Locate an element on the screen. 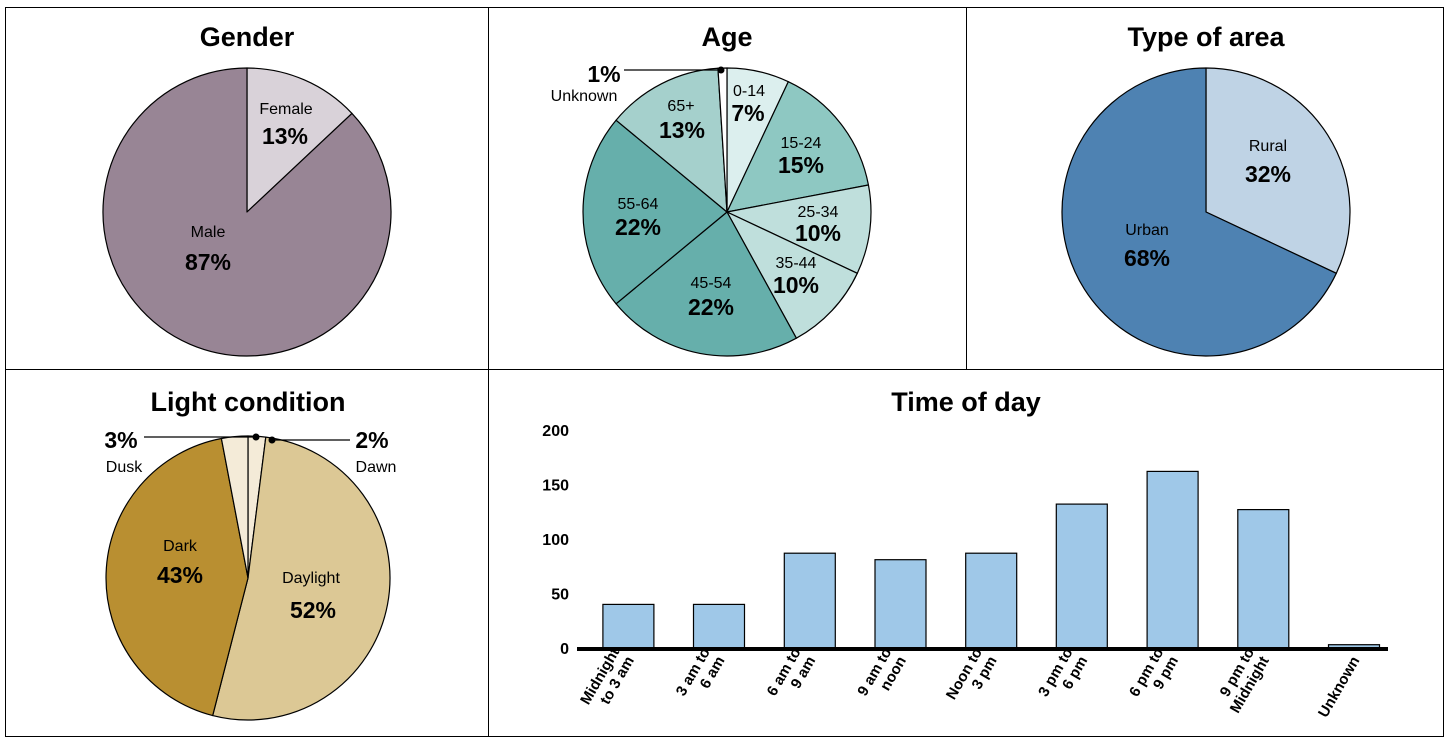 The height and width of the screenshot is (738, 1448). slice-label-25-34: 25-34 is located at coordinates (818, 212).